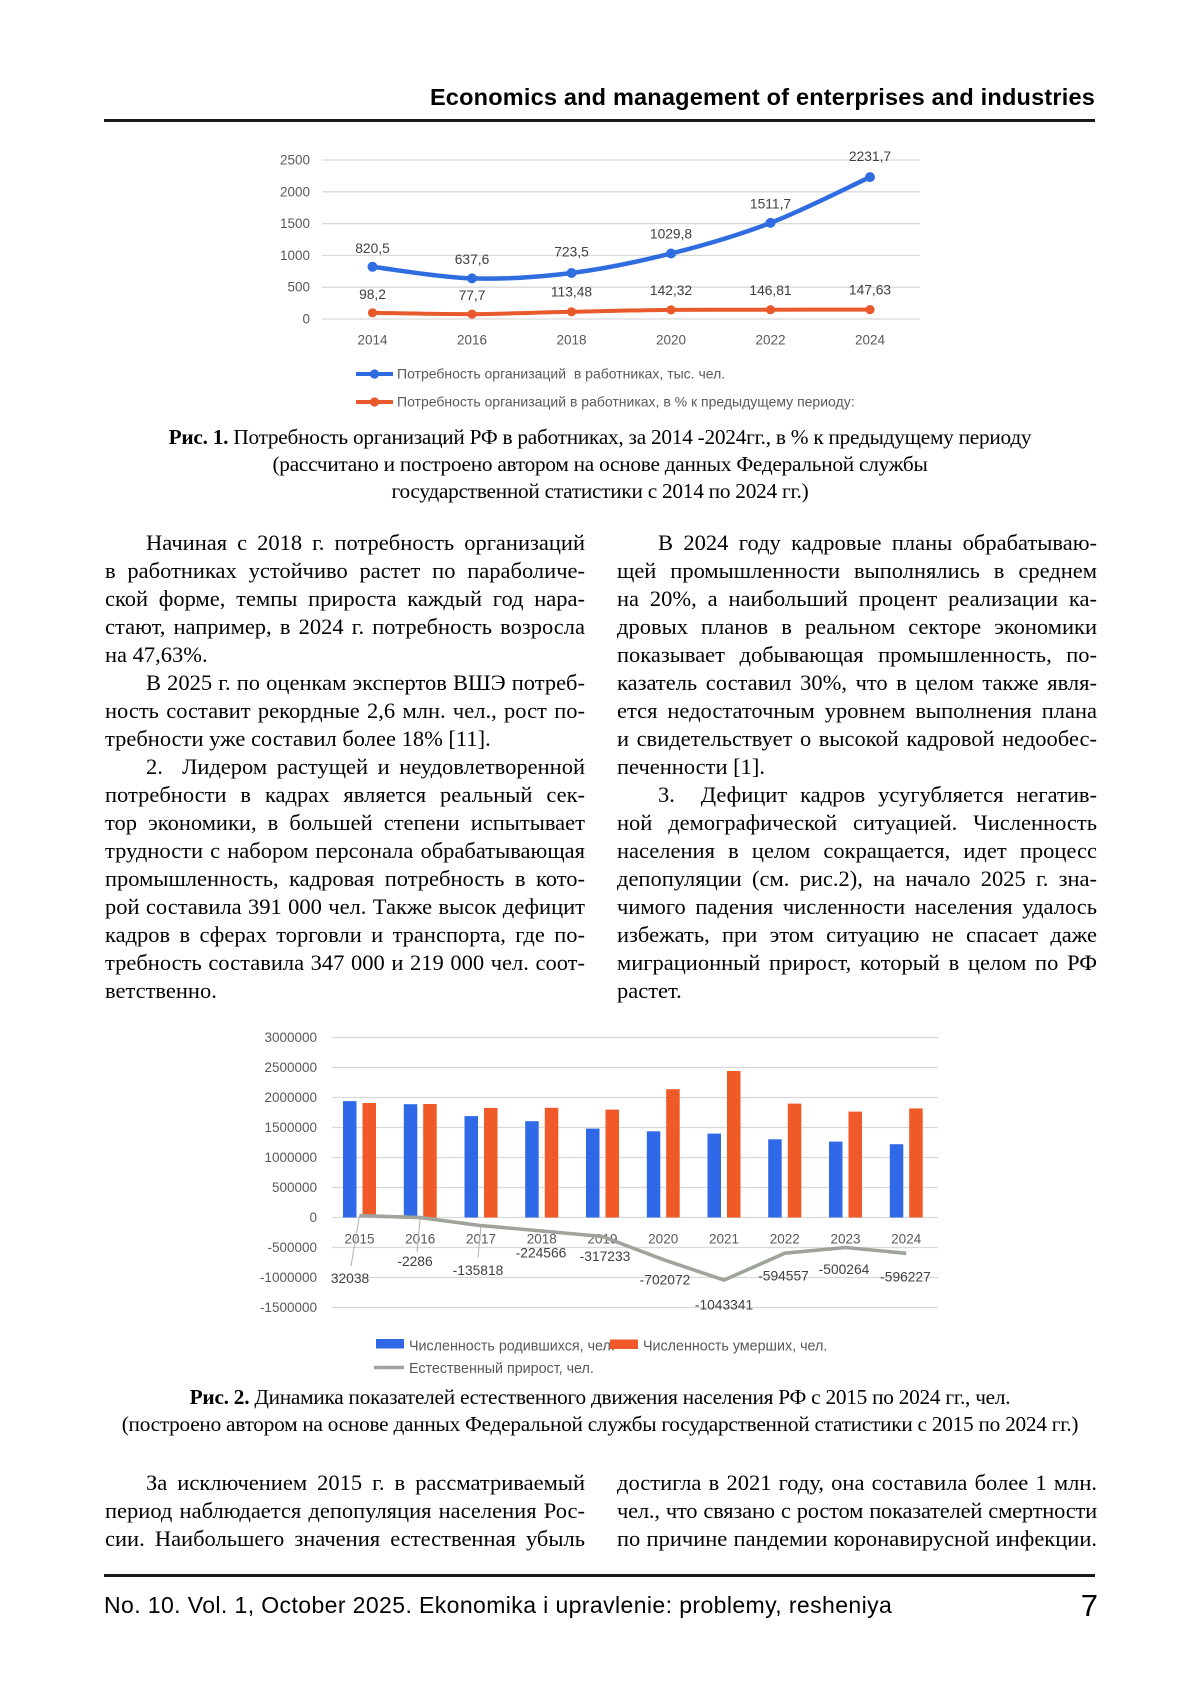 The image size is (1200, 1698). Describe the element at coordinates (372, 340) in the screenshot. I see `svg-text: 2014` at that location.